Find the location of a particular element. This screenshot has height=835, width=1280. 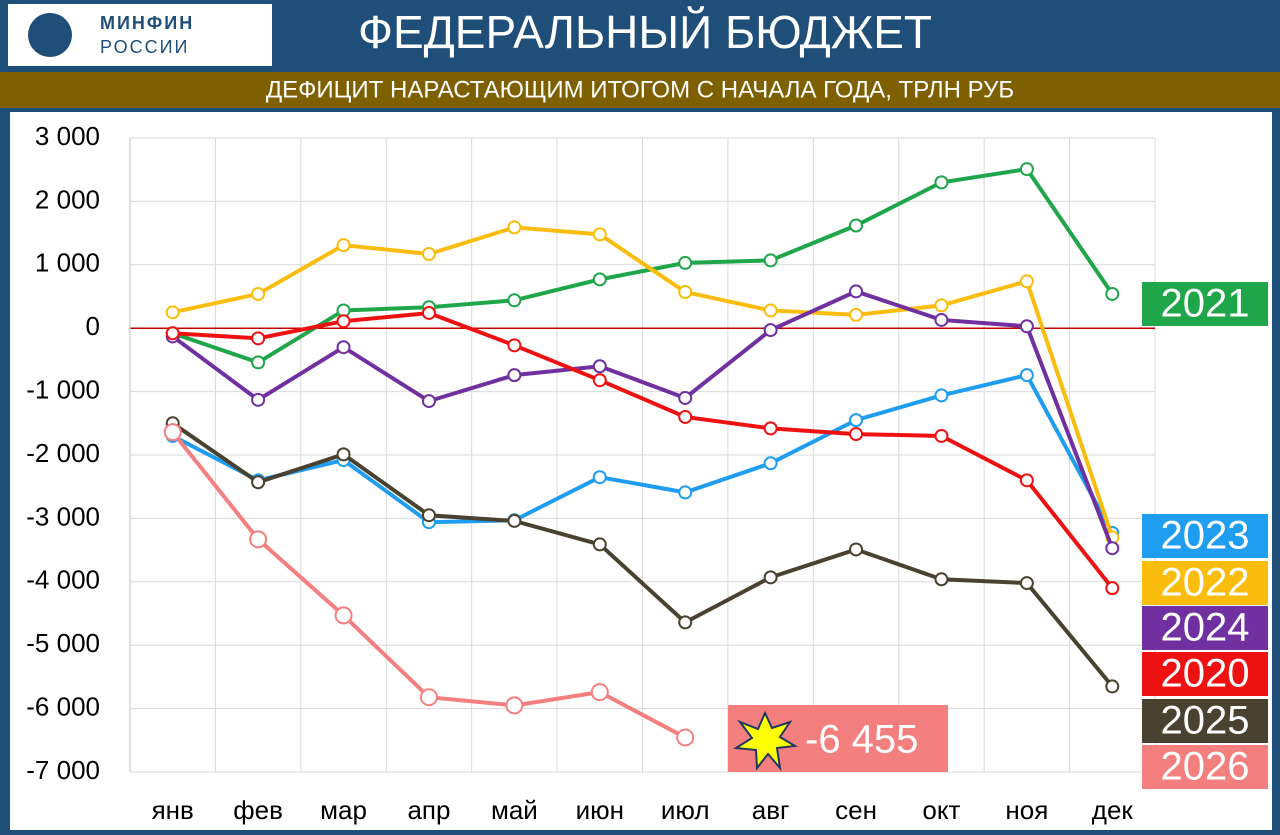

x-tick-label: дек is located at coordinates (1113, 810).